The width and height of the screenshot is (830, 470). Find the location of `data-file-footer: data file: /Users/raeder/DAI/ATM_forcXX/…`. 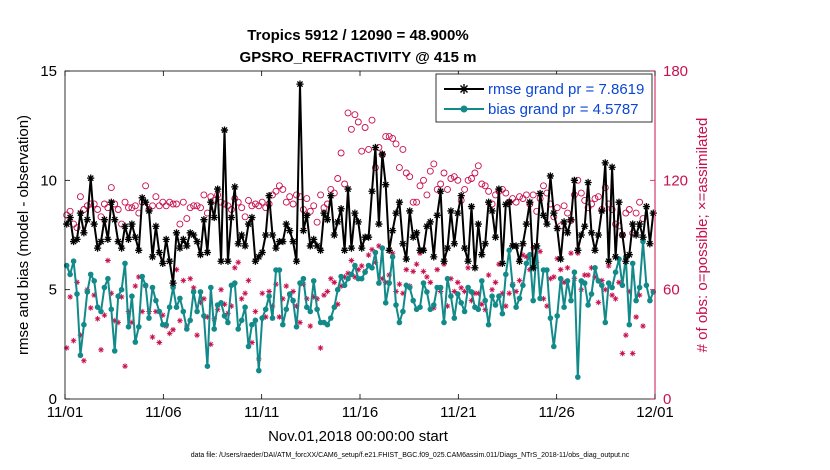

data-file-footer: data file: /Users/raeder/DAI/ATM_forcXX/… is located at coordinates (410, 455).